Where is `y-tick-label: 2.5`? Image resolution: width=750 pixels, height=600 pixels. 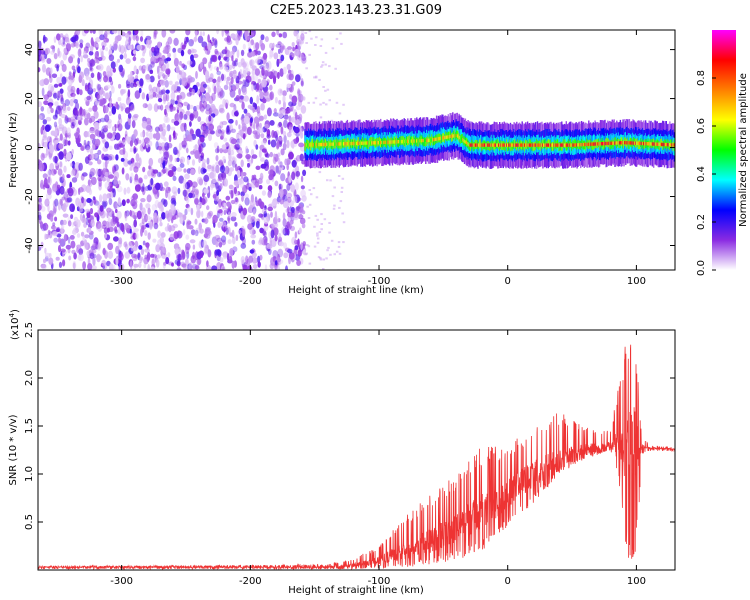 y-tick-label: 2.5 is located at coordinates (29, 330).